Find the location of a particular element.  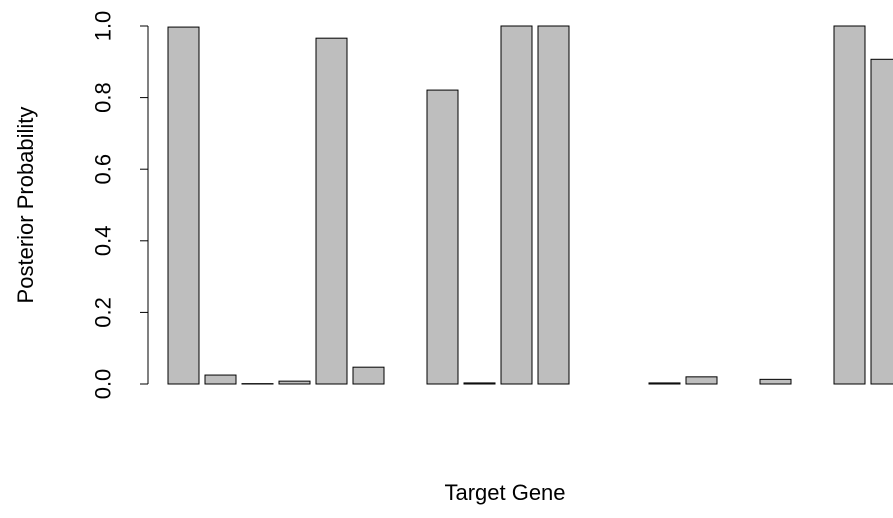

y-tick-label: 1.0 is located at coordinates (103, 26).